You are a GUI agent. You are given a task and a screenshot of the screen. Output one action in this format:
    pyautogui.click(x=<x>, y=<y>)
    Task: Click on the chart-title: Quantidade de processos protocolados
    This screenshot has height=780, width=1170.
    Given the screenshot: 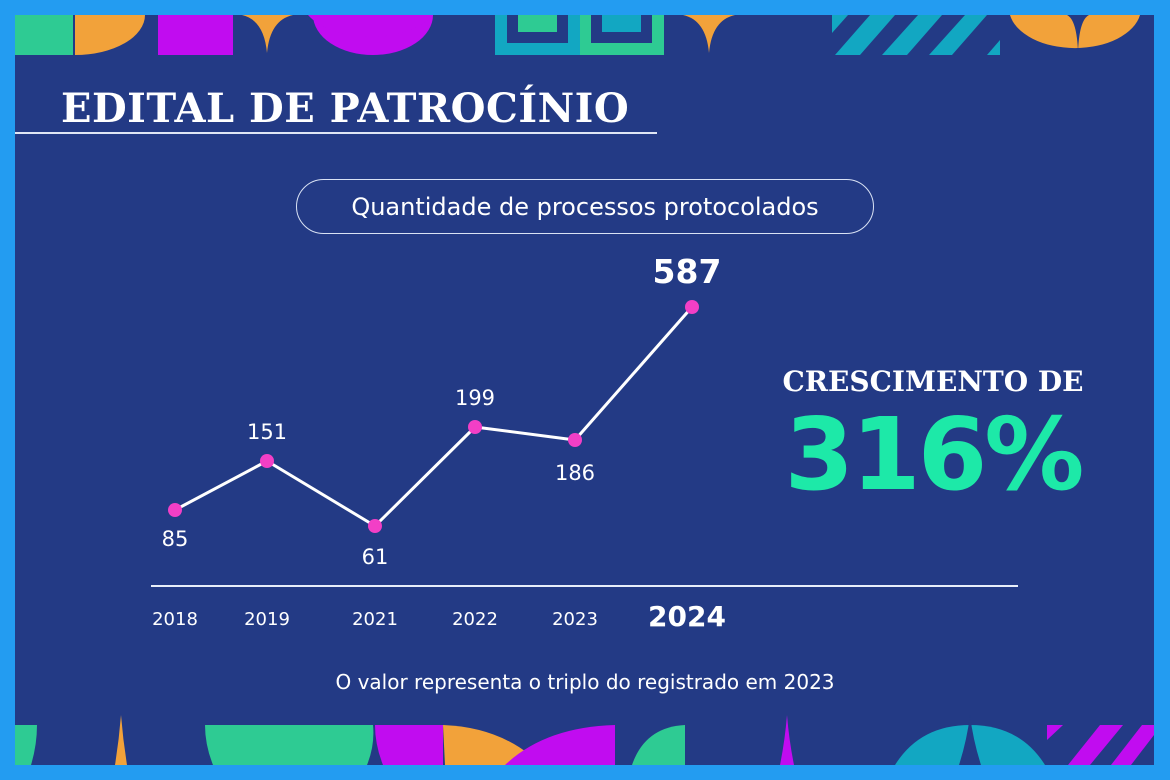 What is the action you would take?
    pyautogui.click(x=585, y=206)
    